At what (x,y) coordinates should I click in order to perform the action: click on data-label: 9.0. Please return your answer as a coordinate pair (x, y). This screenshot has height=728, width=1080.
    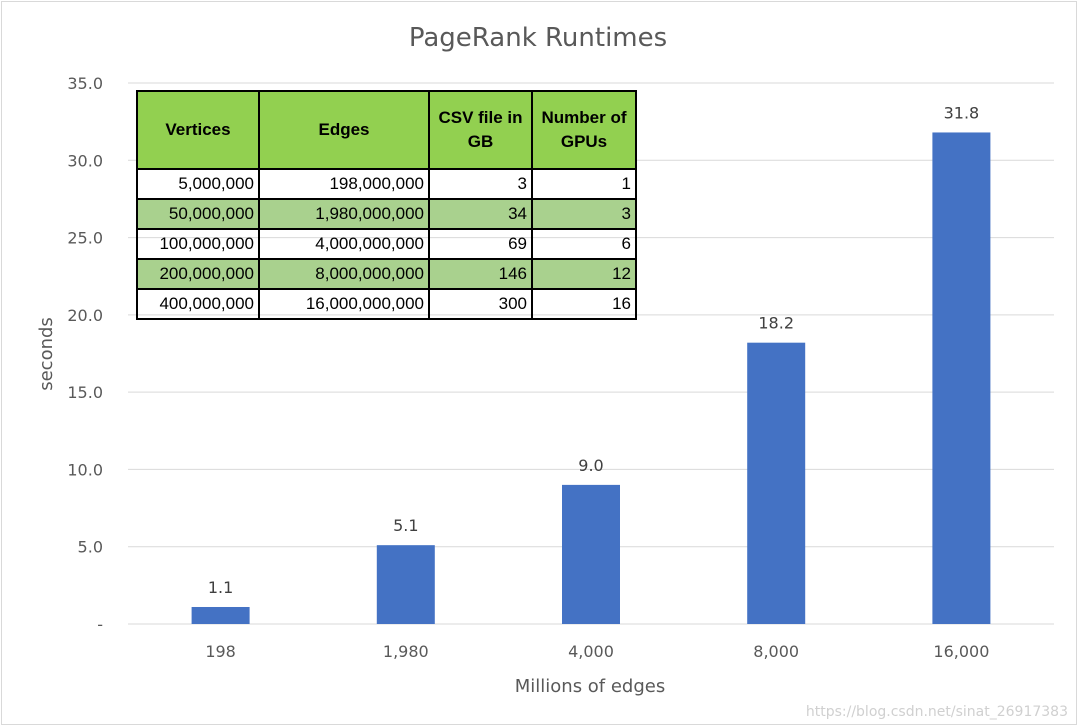
    Looking at the image, I should click on (590, 465).